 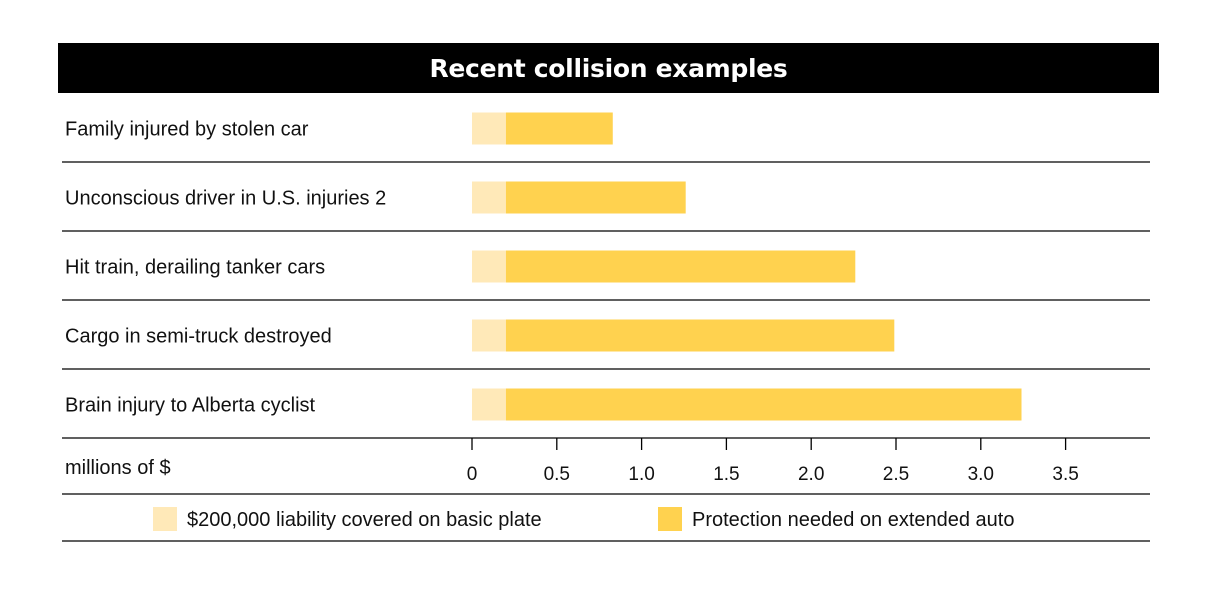 What do you see at coordinates (187, 130) in the screenshot?
I see `category-label: Family injured by stolen car` at bounding box center [187, 130].